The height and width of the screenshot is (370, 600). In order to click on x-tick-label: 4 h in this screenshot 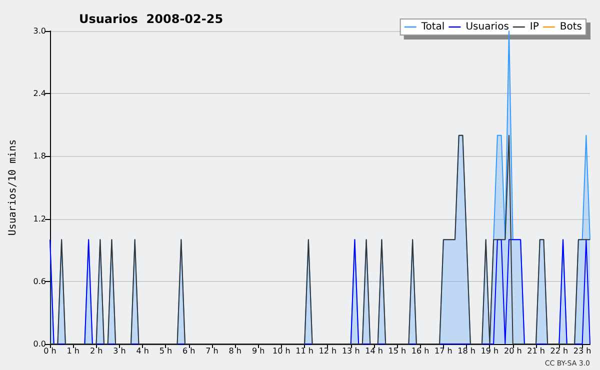, I will do `click(142, 351)`.